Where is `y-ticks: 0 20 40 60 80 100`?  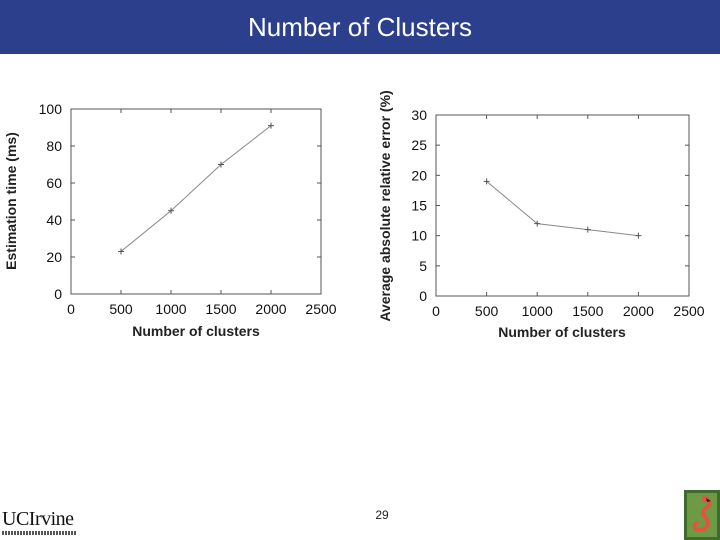 y-ticks: 0 20 40 60 80 100 is located at coordinates (180, 201).